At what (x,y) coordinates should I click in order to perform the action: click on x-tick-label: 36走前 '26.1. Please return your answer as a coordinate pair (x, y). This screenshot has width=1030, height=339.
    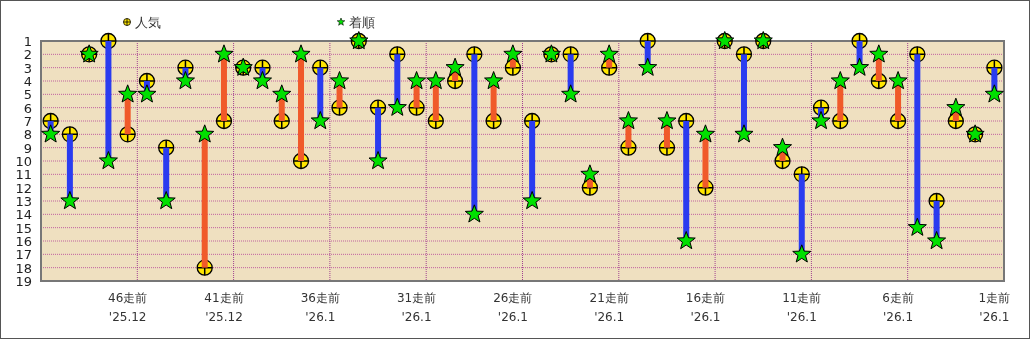
    Looking at the image, I should click on (320, 307).